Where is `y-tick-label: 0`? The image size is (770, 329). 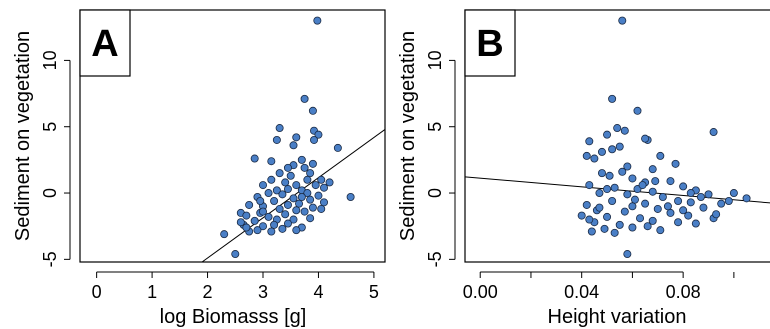
y-tick-label: 0 is located at coordinates (50, 193).